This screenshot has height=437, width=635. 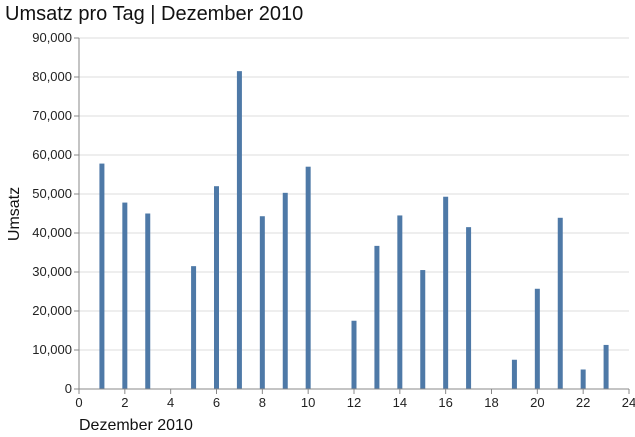 What do you see at coordinates (68, 388) in the screenshot?
I see `y-tick-label: 0` at bounding box center [68, 388].